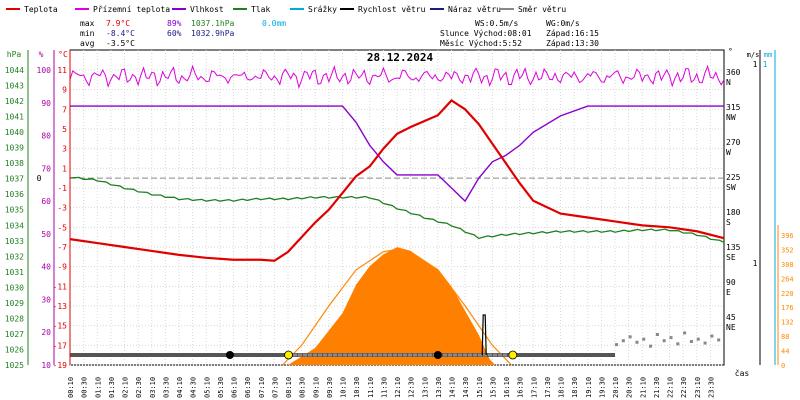 The image size is (800, 400). Describe the element at coordinates (87, 23) in the screenshot. I see `stats-max-label: max` at that location.